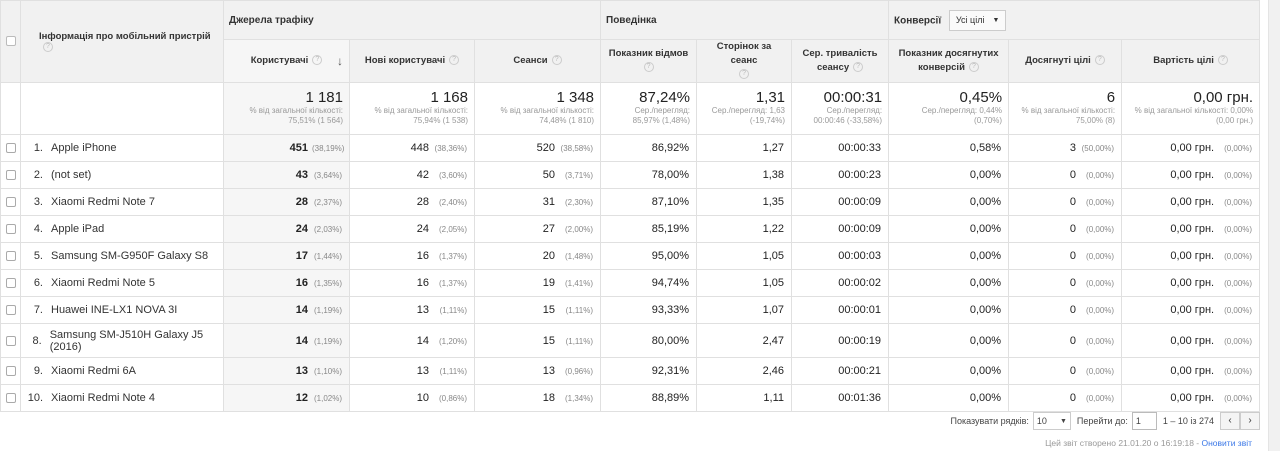 The width and height of the screenshot is (1280, 451). Describe the element at coordinates (1250, 421) in the screenshot. I see `next-page-button: ›` at that location.